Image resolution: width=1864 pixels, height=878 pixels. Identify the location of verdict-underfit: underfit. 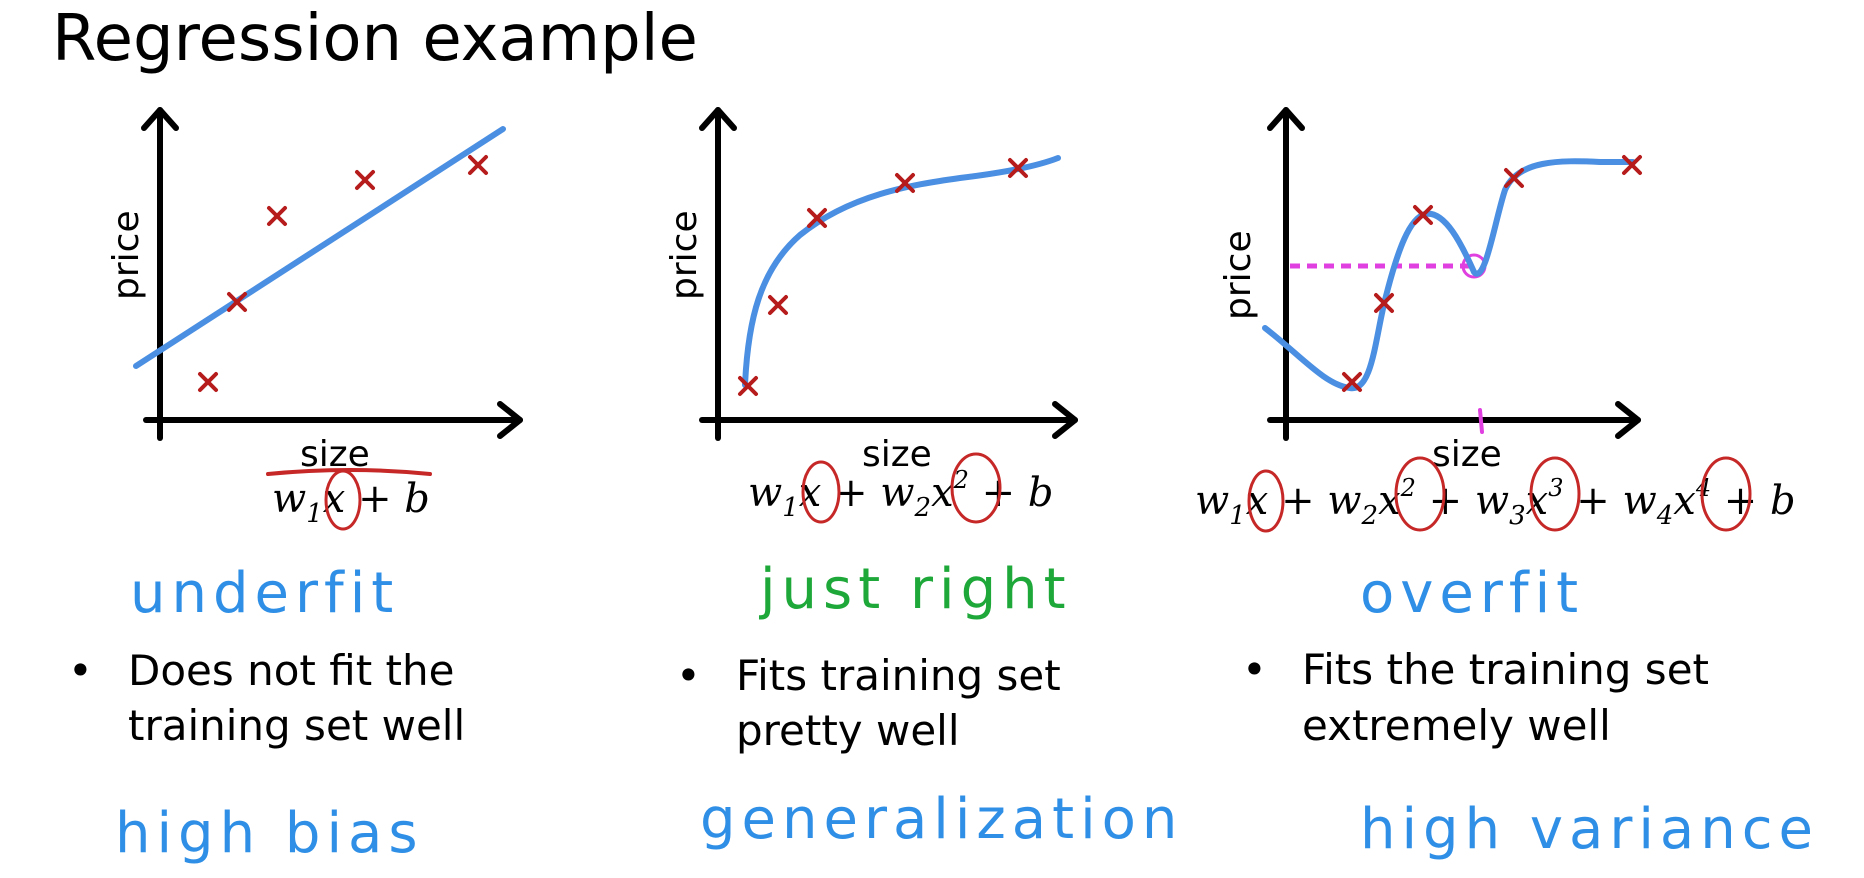
(264, 593).